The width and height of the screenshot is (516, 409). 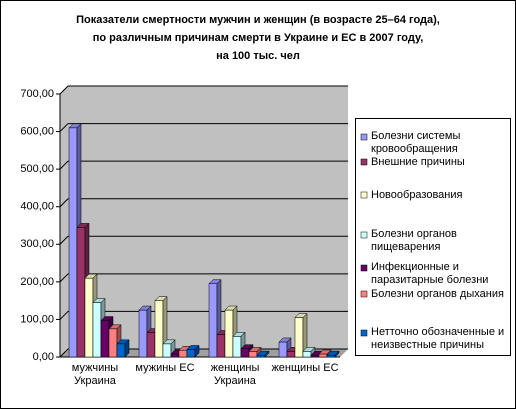 I want to click on y-tick-label: 200,00, so click(x=37, y=282).